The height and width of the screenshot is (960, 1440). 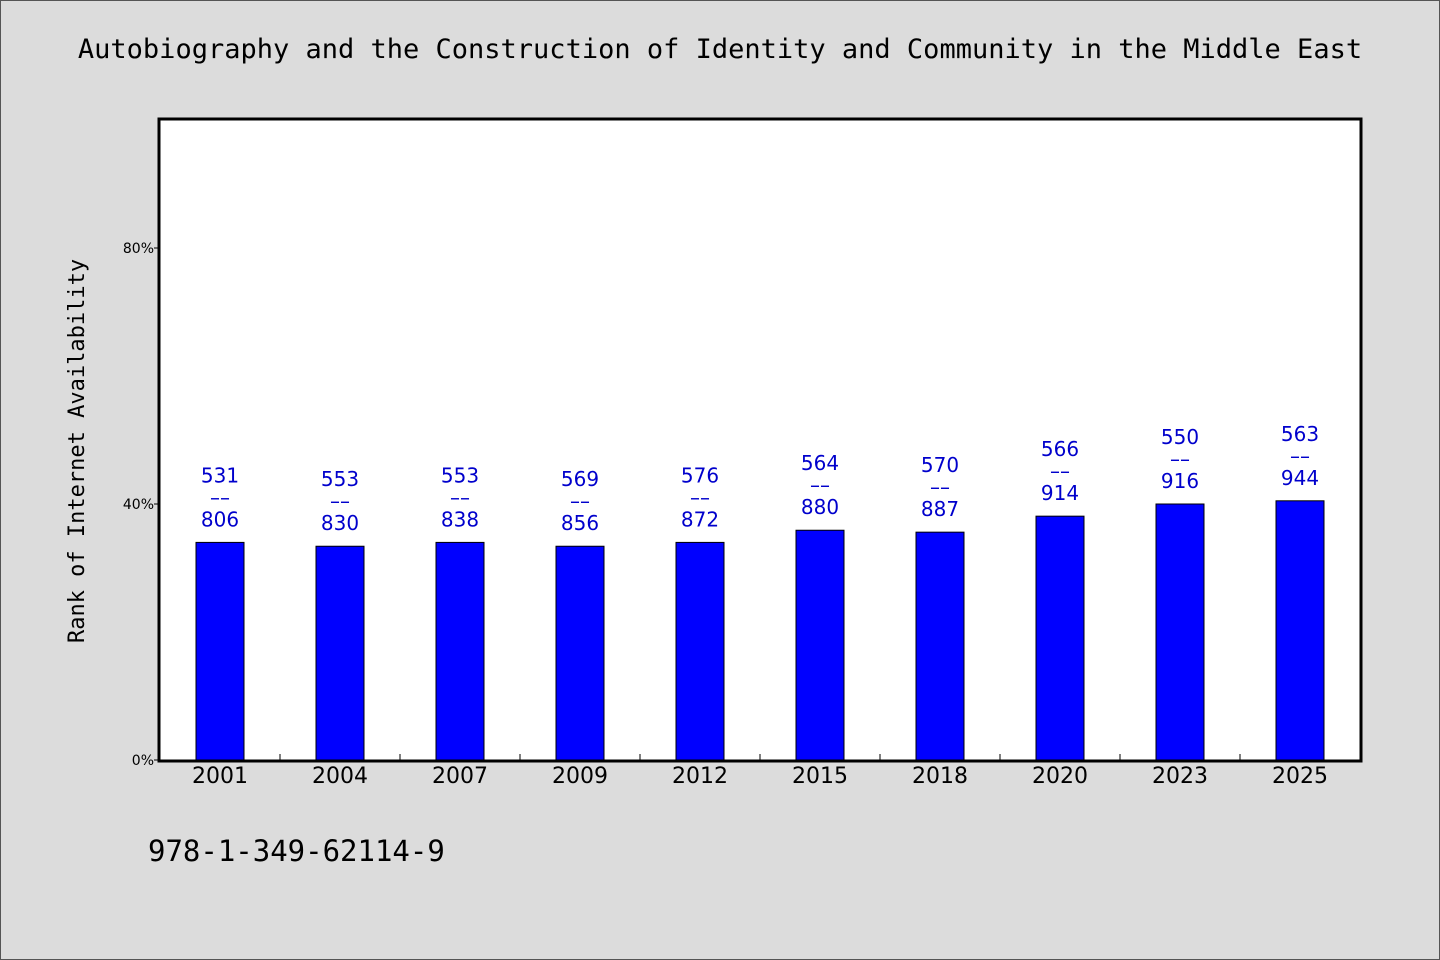 I want to click on data-label-top: 566, so click(x=1060, y=449).